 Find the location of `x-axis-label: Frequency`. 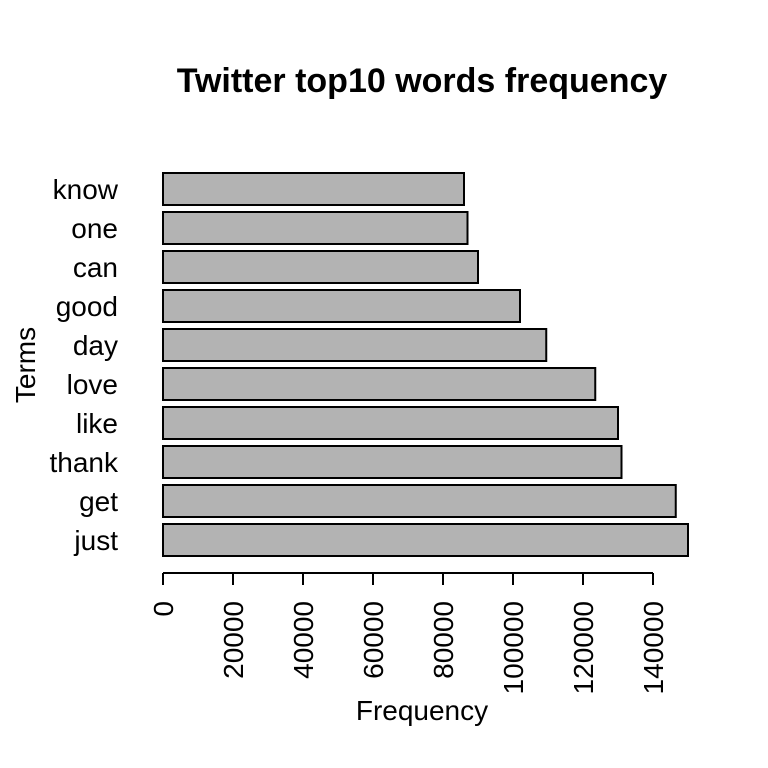

x-axis-label: Frequency is located at coordinates (422, 710).